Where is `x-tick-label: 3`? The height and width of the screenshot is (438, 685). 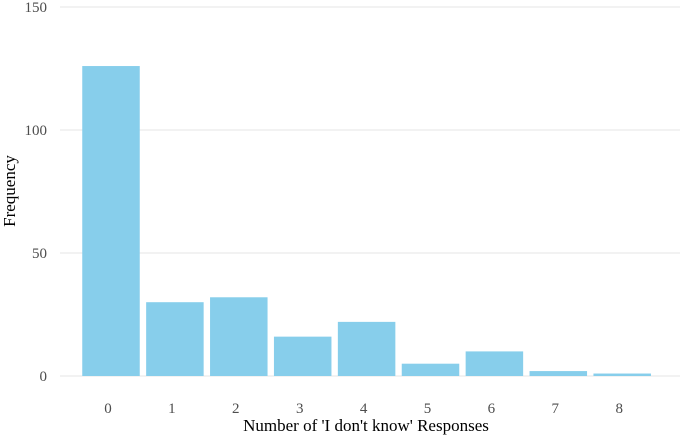 x-tick-label: 3 is located at coordinates (300, 409).